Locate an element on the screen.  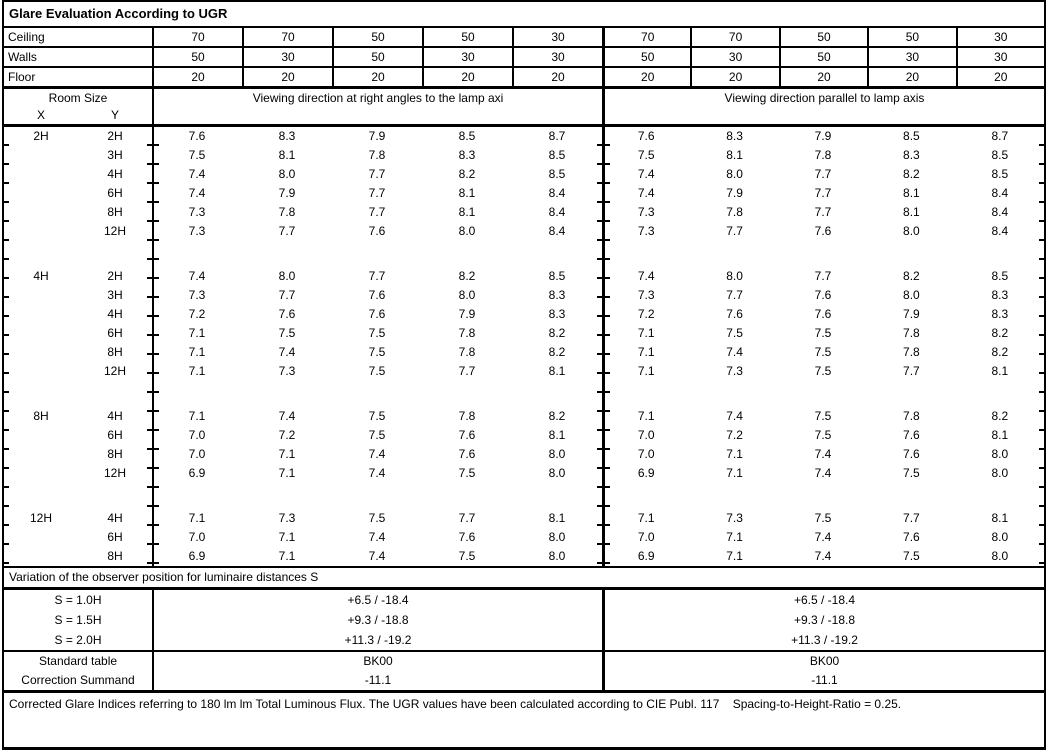
ugr-value-cell: 7.2 is located at coordinates (734, 435).